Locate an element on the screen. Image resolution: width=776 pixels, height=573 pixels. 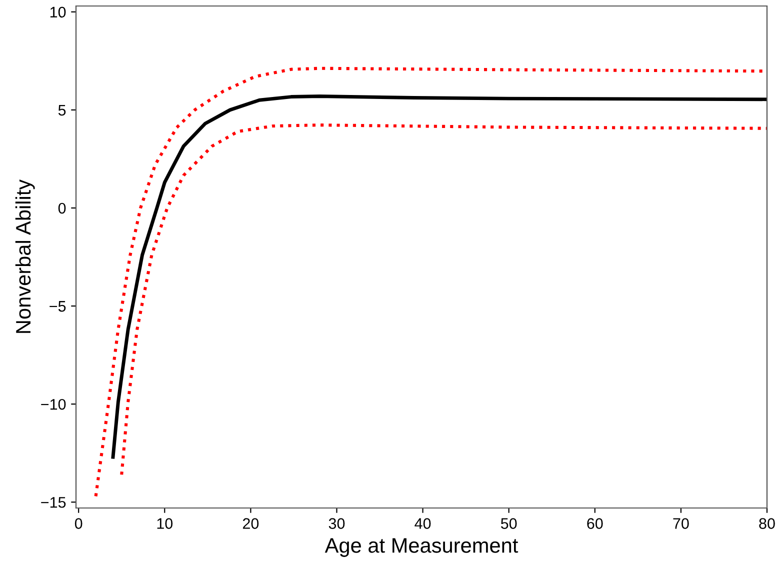
y-tick-label: −5 is located at coordinates (58, 306).